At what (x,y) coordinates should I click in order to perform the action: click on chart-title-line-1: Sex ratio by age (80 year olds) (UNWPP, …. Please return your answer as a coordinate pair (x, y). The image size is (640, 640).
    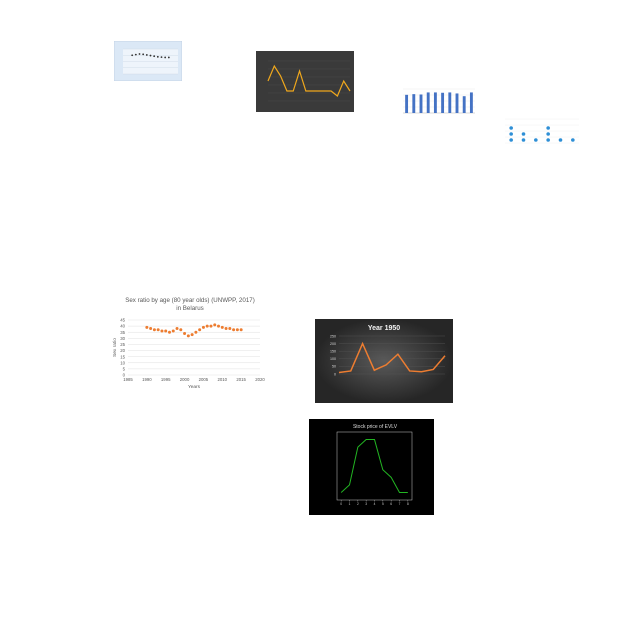
    Looking at the image, I should click on (190, 300).